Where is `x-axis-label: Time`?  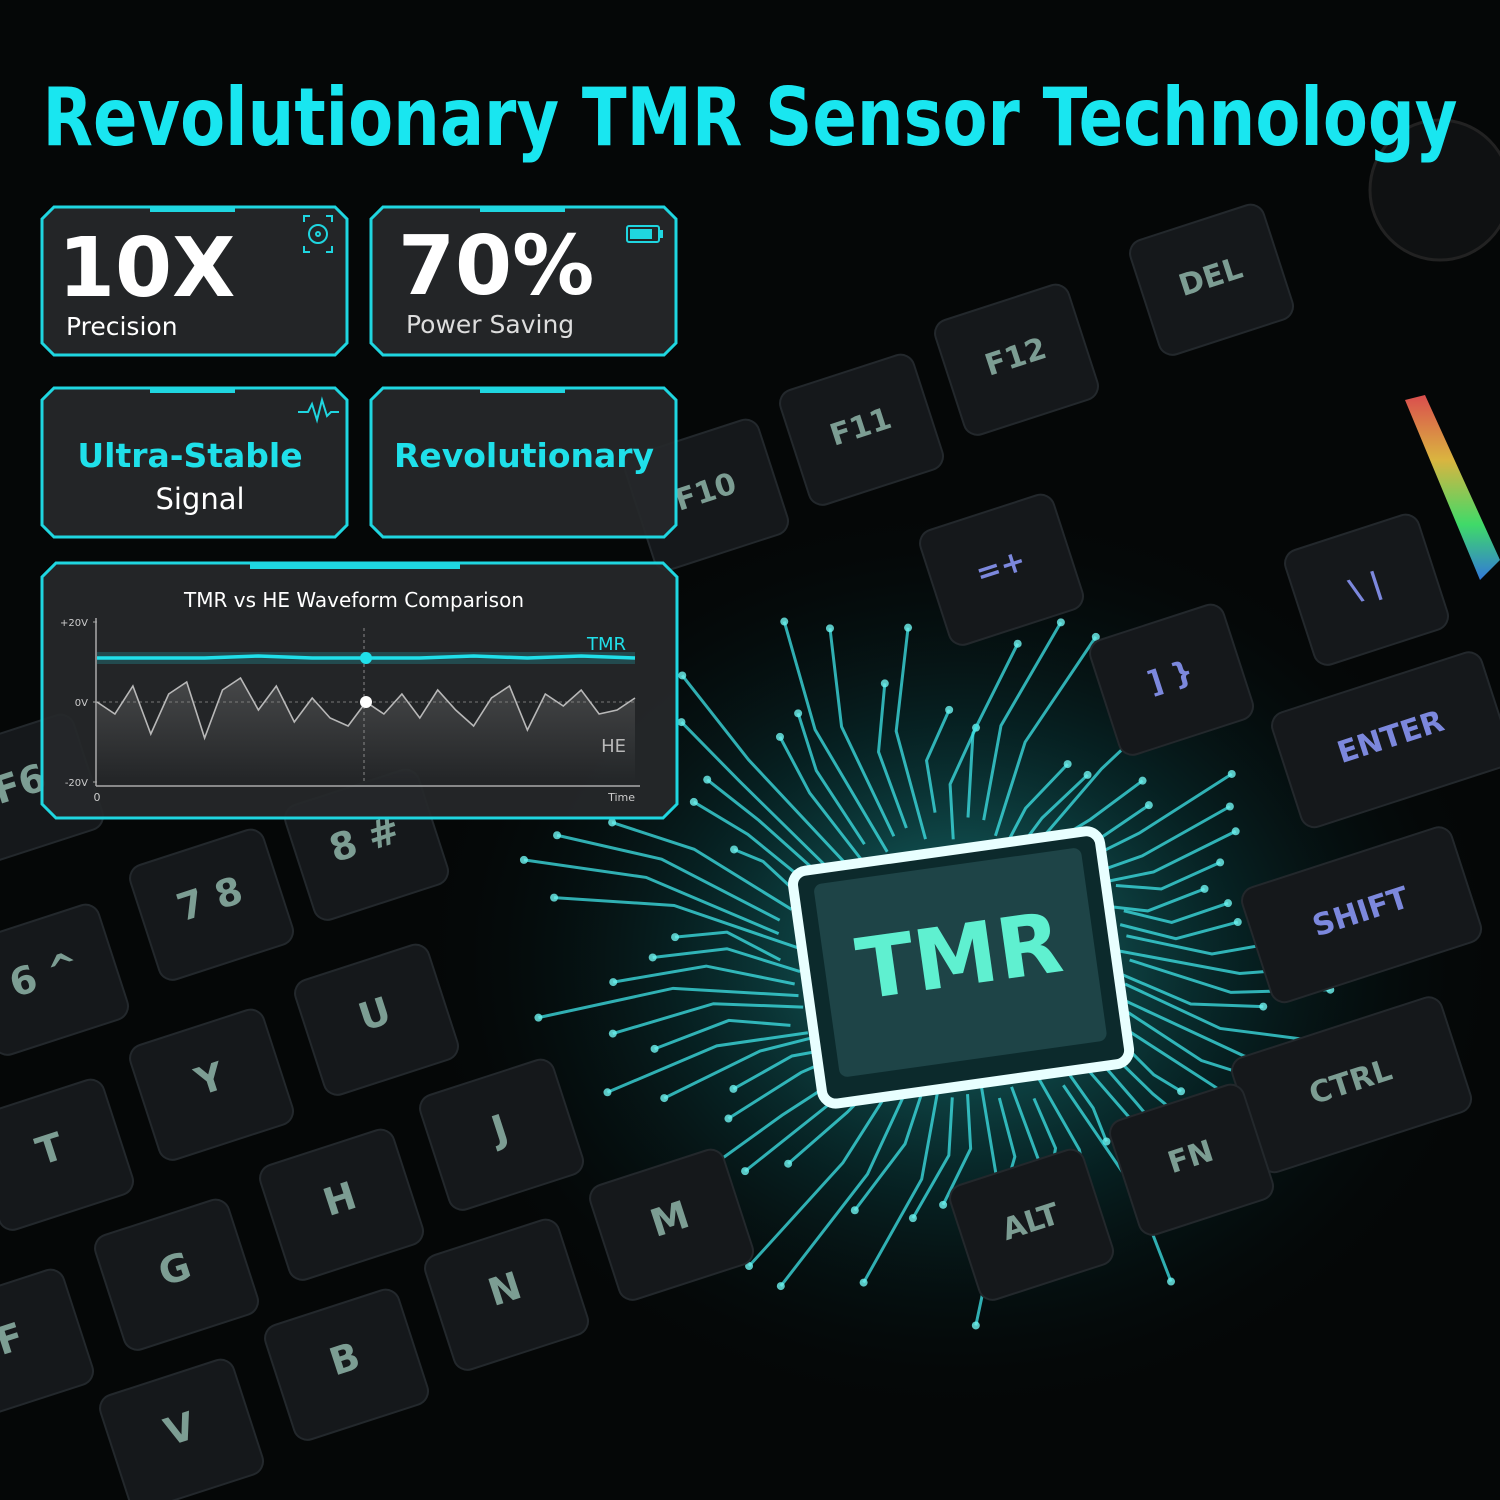
x-axis-label: Time is located at coordinates (621, 797).